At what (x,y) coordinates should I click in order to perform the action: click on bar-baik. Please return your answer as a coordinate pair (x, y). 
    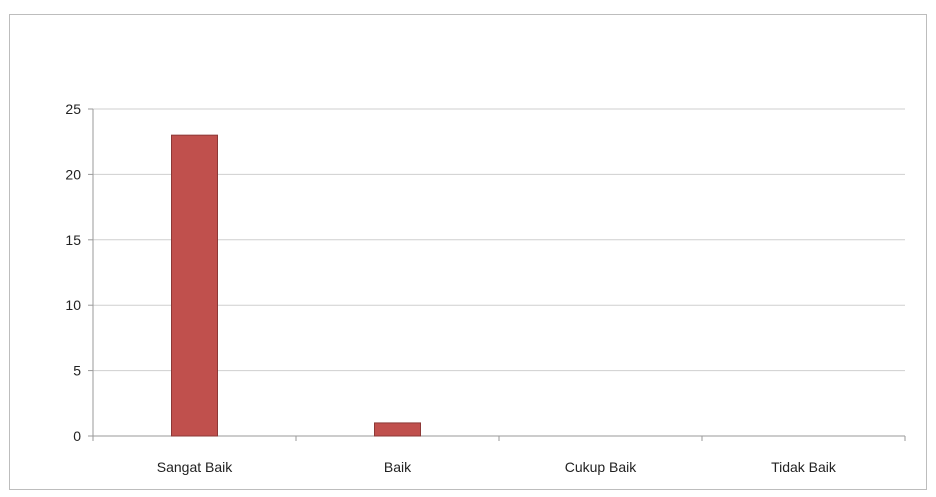
    Looking at the image, I should click on (397, 429).